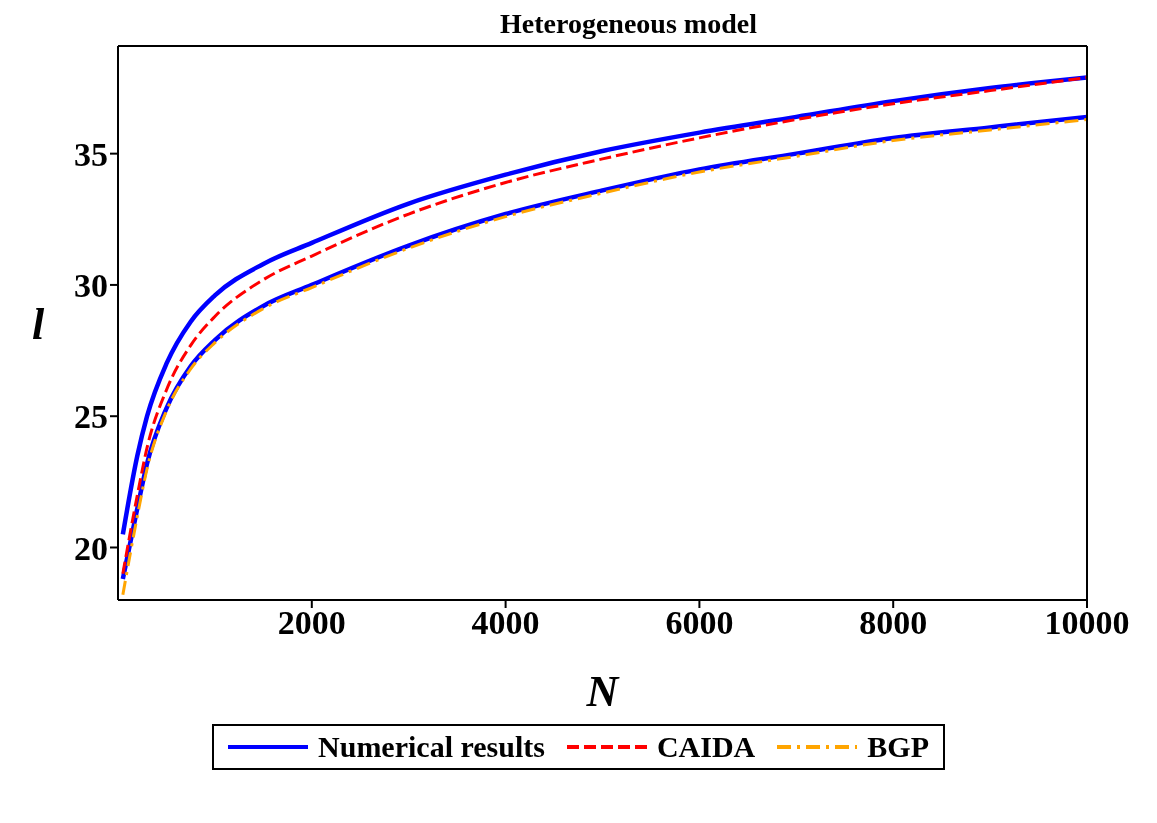  I want to click on x-tick-label: 2000, so click(311, 623).